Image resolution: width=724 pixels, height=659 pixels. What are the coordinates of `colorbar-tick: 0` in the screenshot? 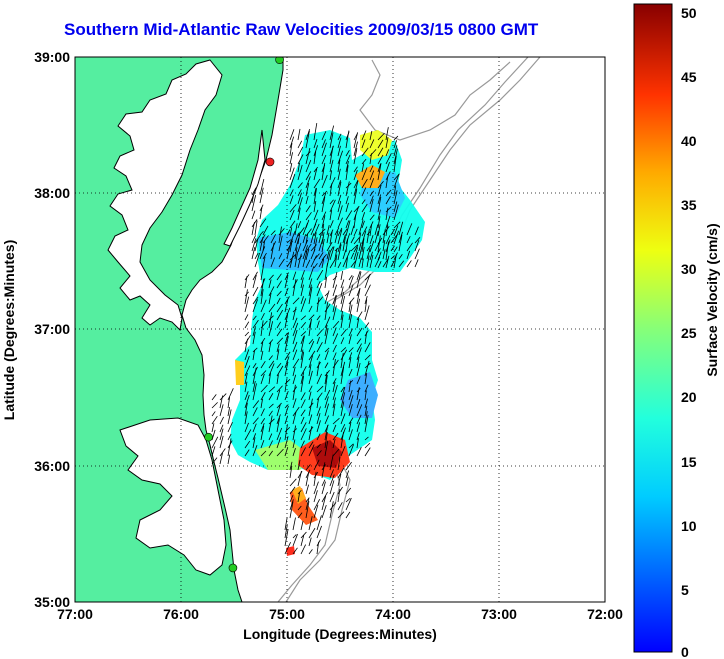 It's located at (685, 651).